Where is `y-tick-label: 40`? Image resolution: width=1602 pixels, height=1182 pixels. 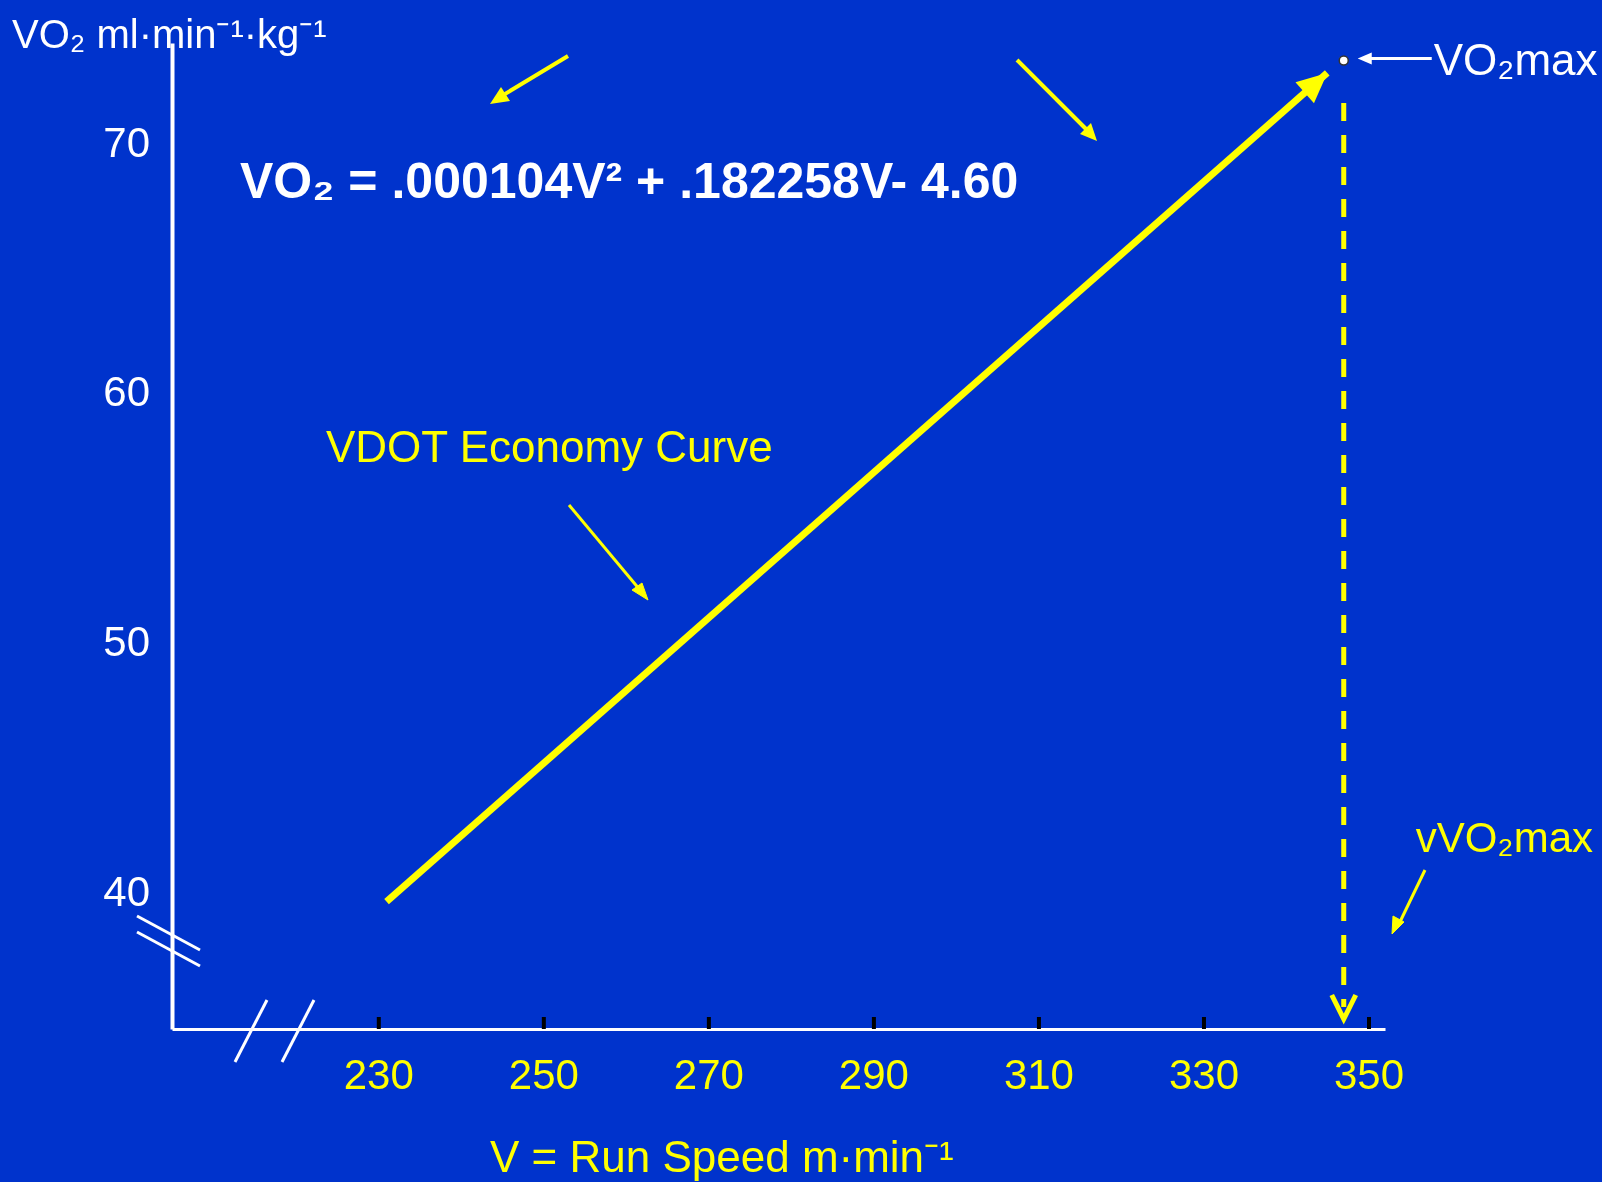
y-tick-label: 40 is located at coordinates (126, 891).